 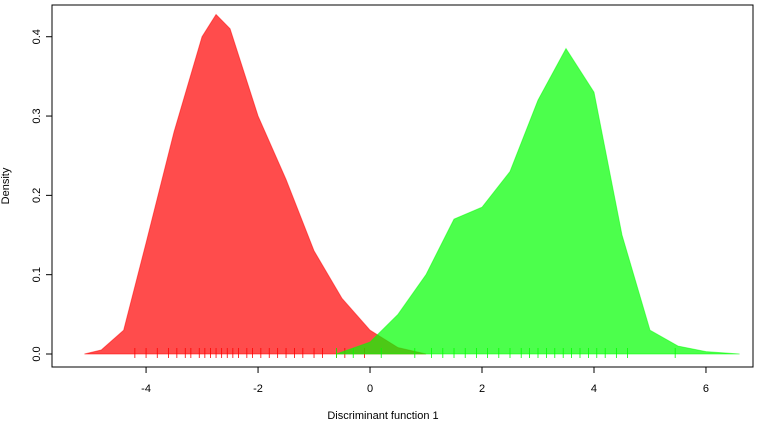 I want to click on x-axis-label: Discriminant function 1, so click(x=382, y=416).